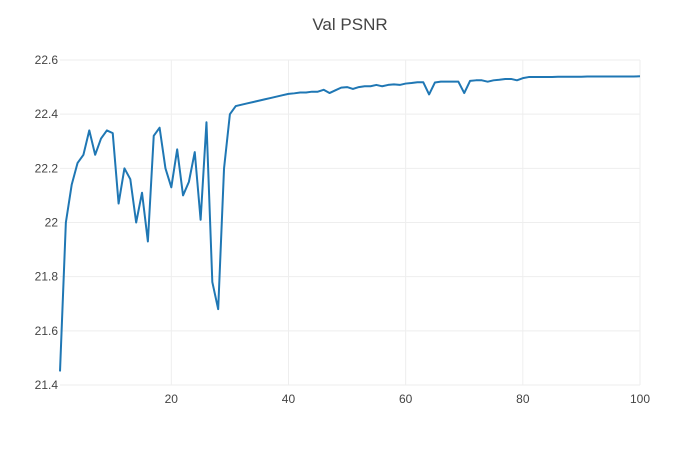 Image resolution: width=700 pixels, height=450 pixels. I want to click on y-tick-label: 21.6, so click(47, 331).